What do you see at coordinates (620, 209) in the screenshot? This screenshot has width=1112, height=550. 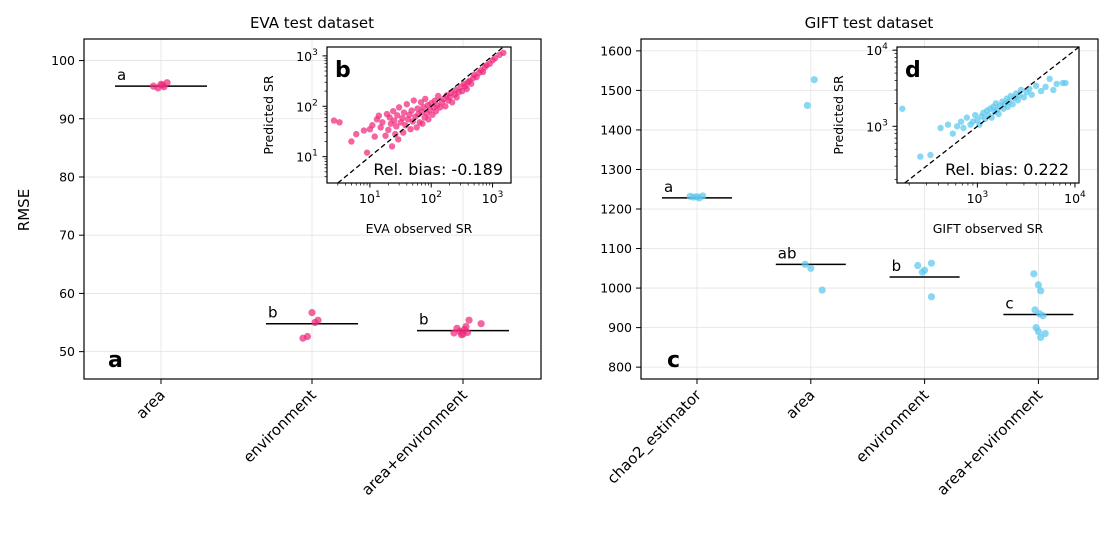 I see `gift-yticks: 800 900 1000 1100 1200 1300 1400 1500 1600` at bounding box center [620, 209].